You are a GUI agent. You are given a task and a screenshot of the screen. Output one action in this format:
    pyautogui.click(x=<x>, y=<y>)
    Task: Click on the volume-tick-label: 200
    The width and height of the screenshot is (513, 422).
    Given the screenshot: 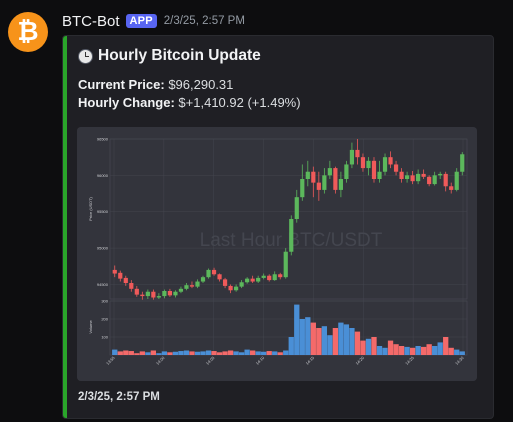 What is the action you would take?
    pyautogui.click(x=104, y=319)
    